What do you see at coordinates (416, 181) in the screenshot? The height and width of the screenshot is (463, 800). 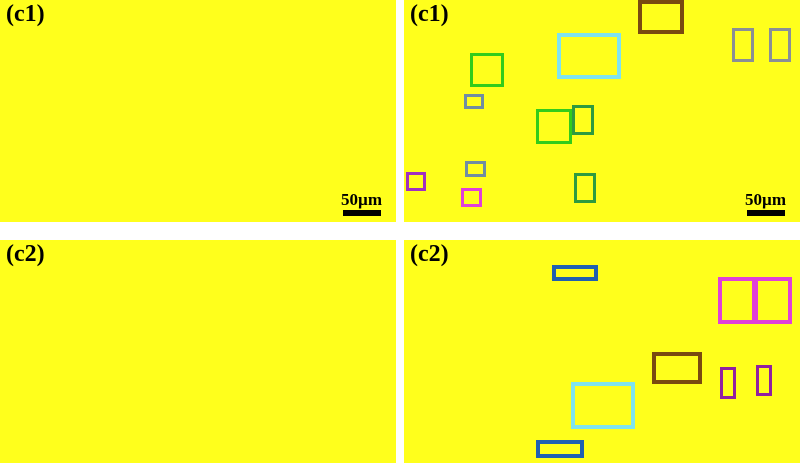 I see `highlight-box-purple` at bounding box center [416, 181].